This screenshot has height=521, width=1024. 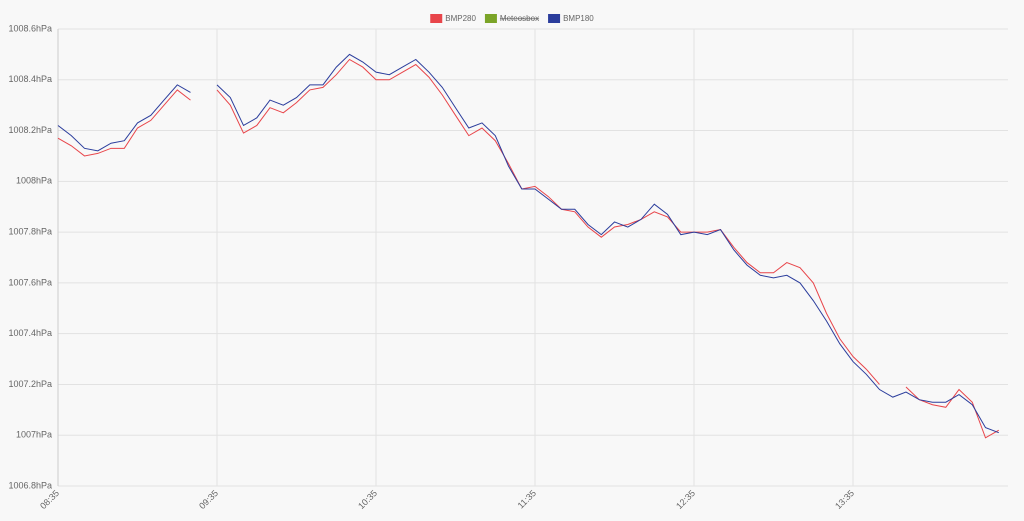 What do you see at coordinates (49, 499) in the screenshot?
I see `x-tick-label: 08:35` at bounding box center [49, 499].